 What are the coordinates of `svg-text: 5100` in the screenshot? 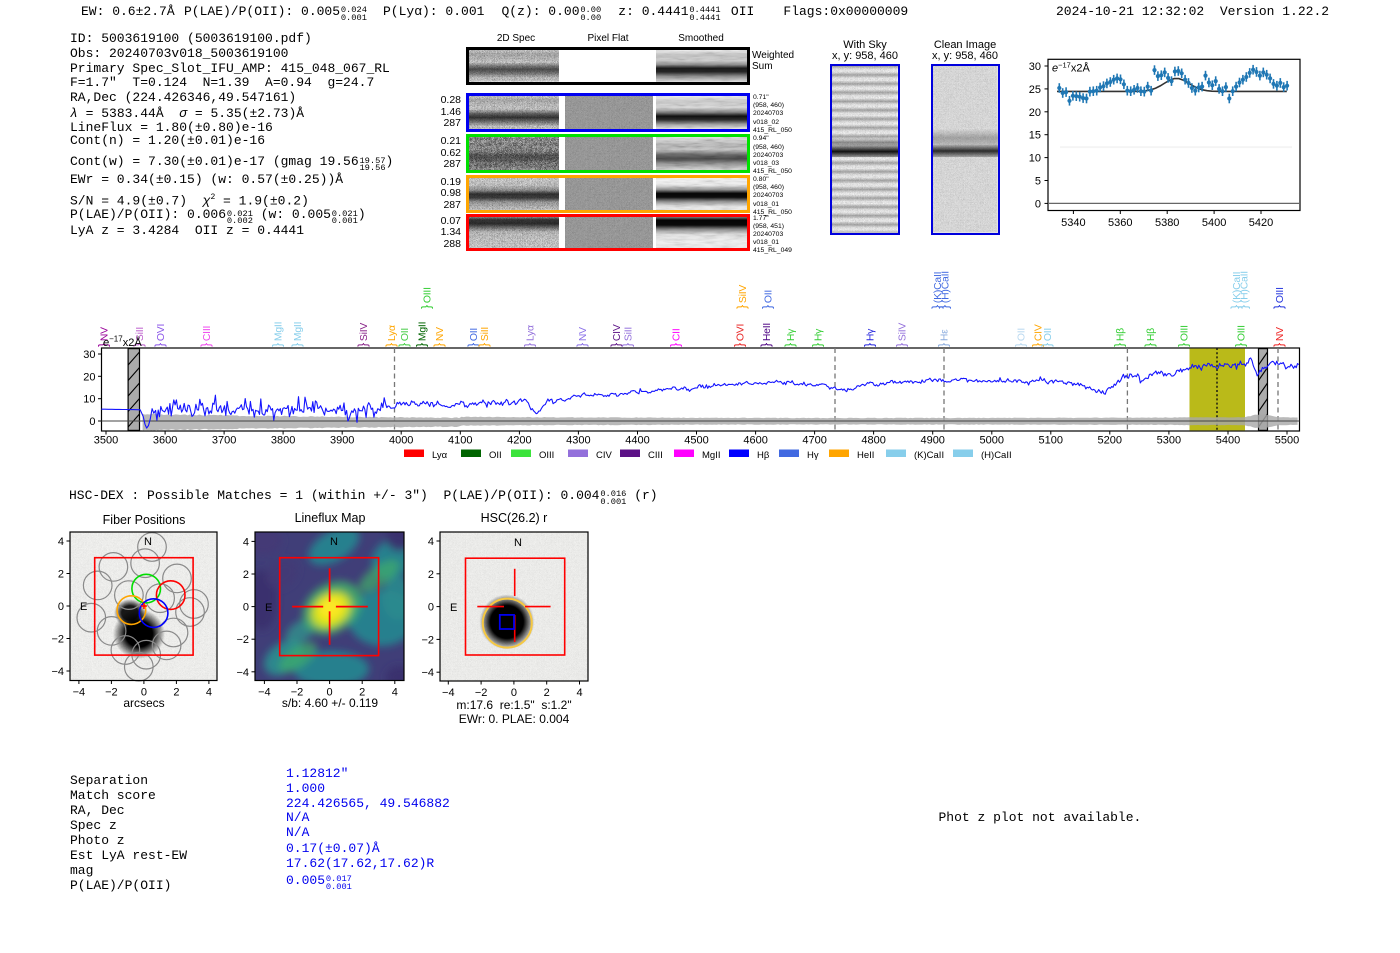 It's located at (1051, 441).